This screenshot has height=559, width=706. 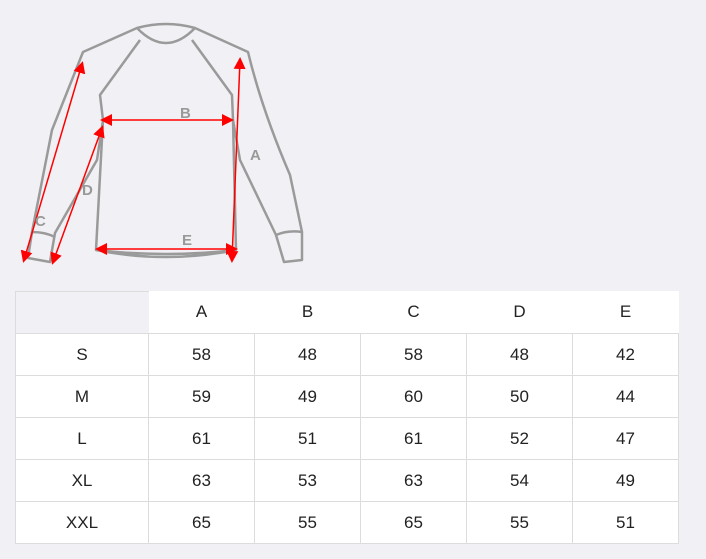 I want to click on table-row: S 58 48 58 48 42, so click(x=347, y=354).